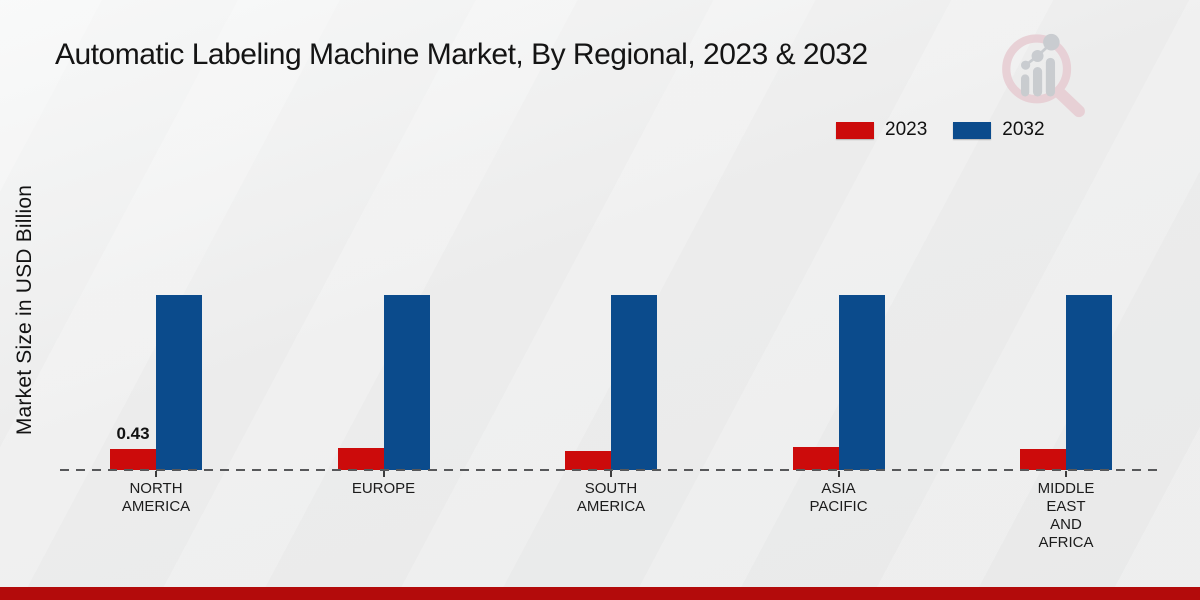 This screenshot has height=600, width=1200. What do you see at coordinates (1037, 82) in the screenshot?
I see `logo-bar-medium-icon` at bounding box center [1037, 82].